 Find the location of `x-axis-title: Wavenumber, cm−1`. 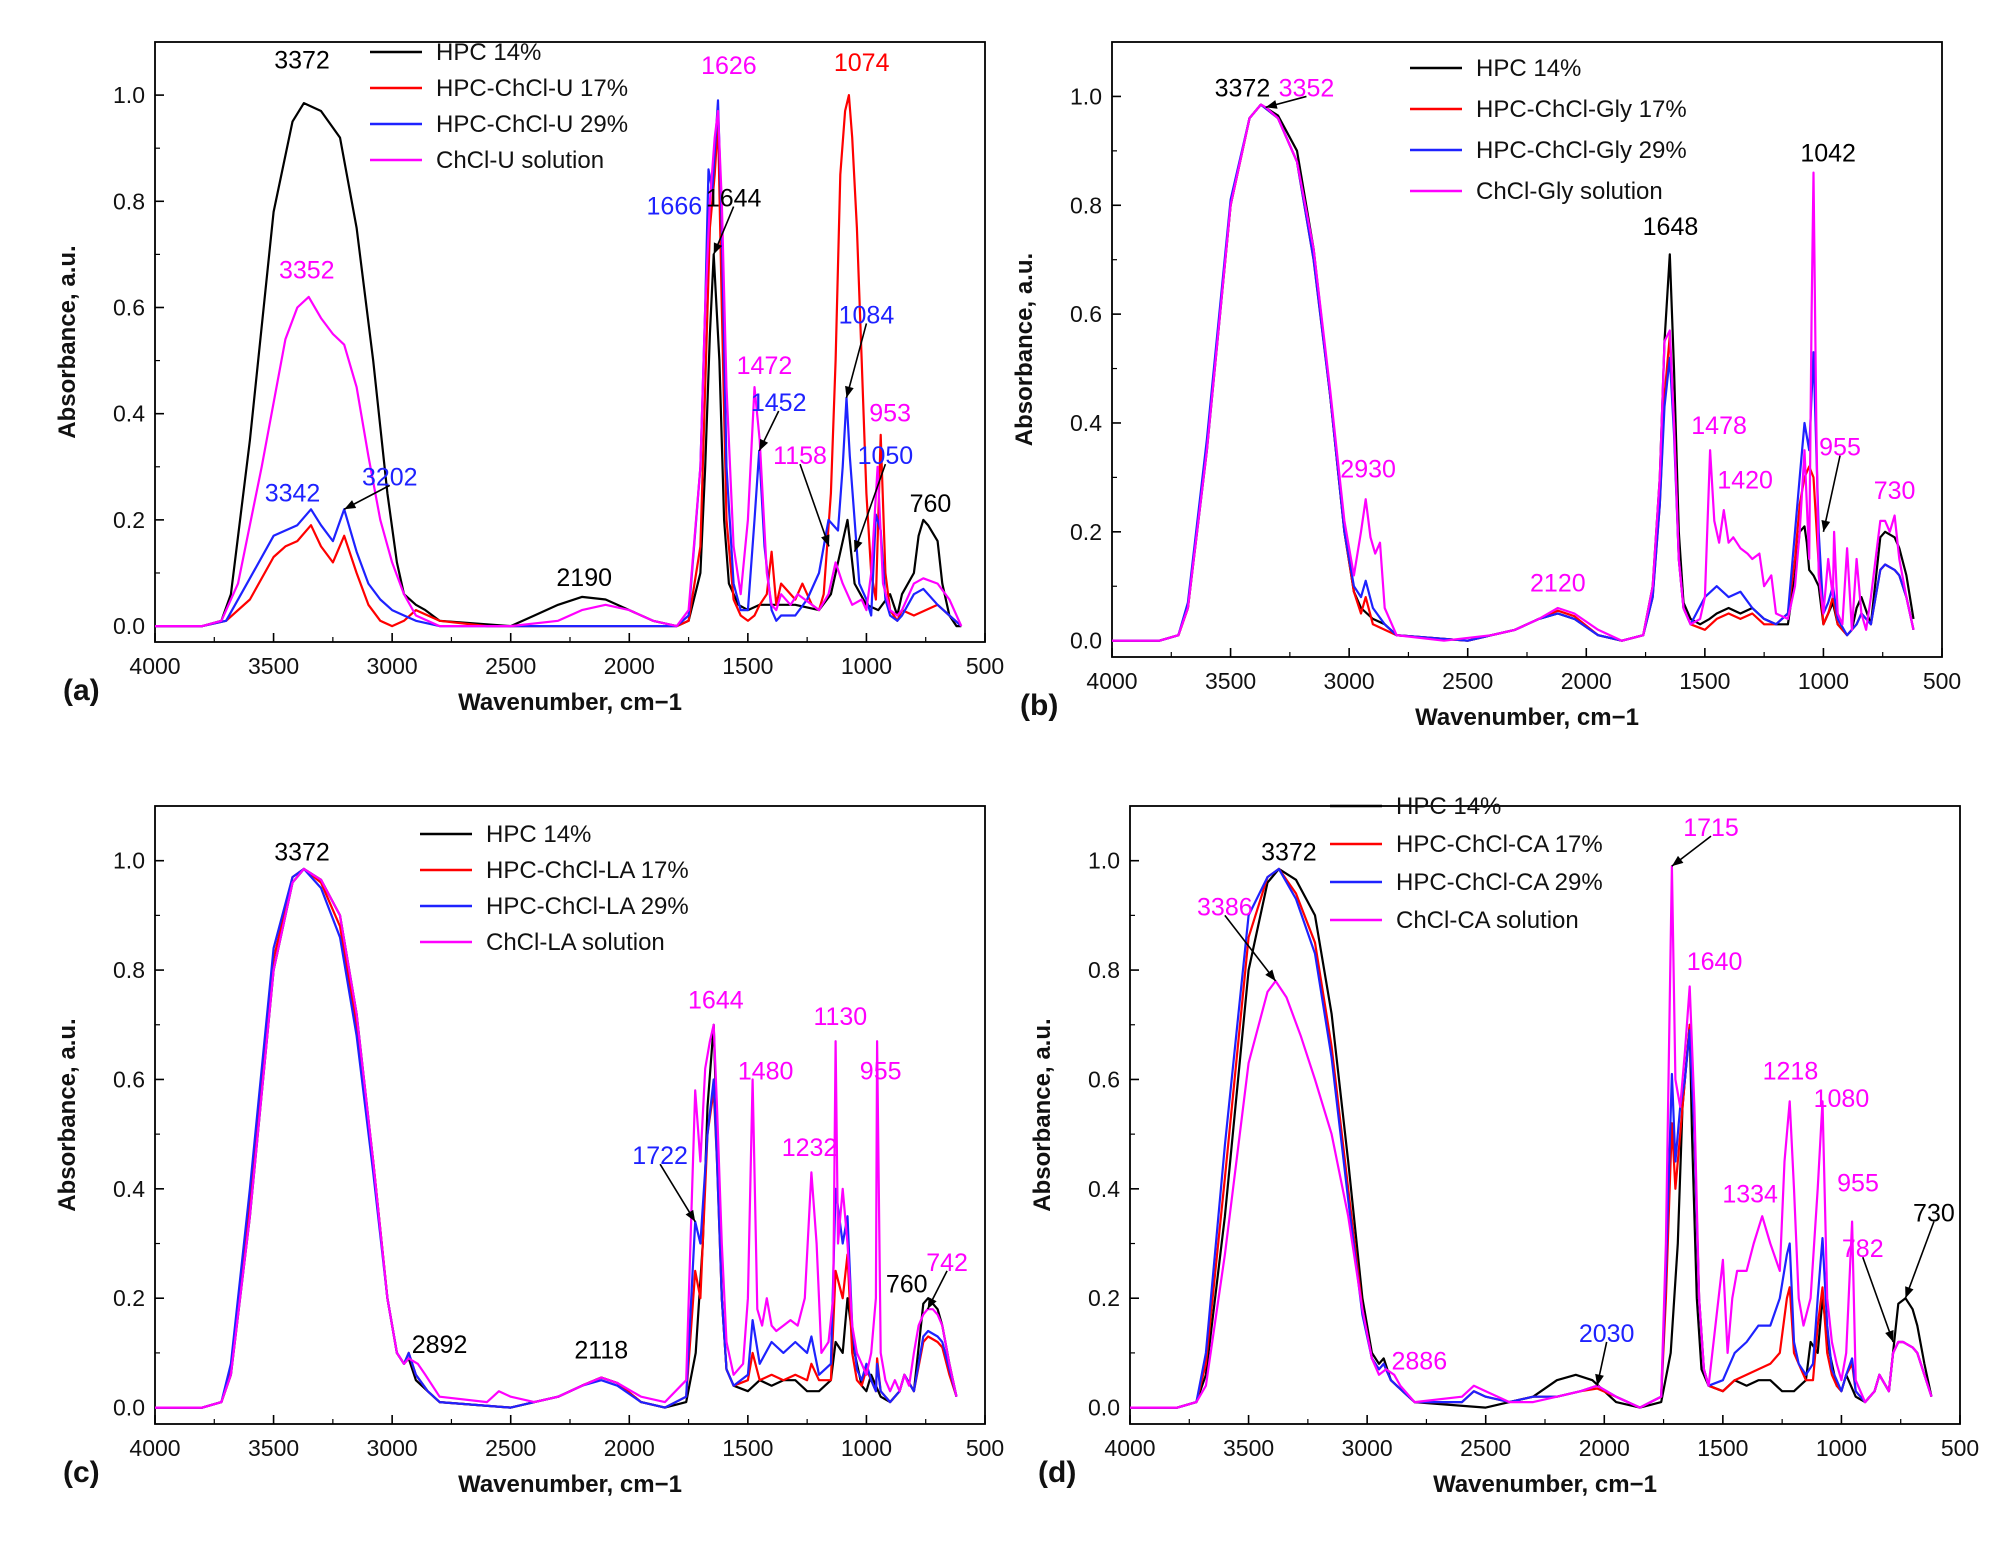

x-axis-title: Wavenumber, cm−1 is located at coordinates (1545, 1484).